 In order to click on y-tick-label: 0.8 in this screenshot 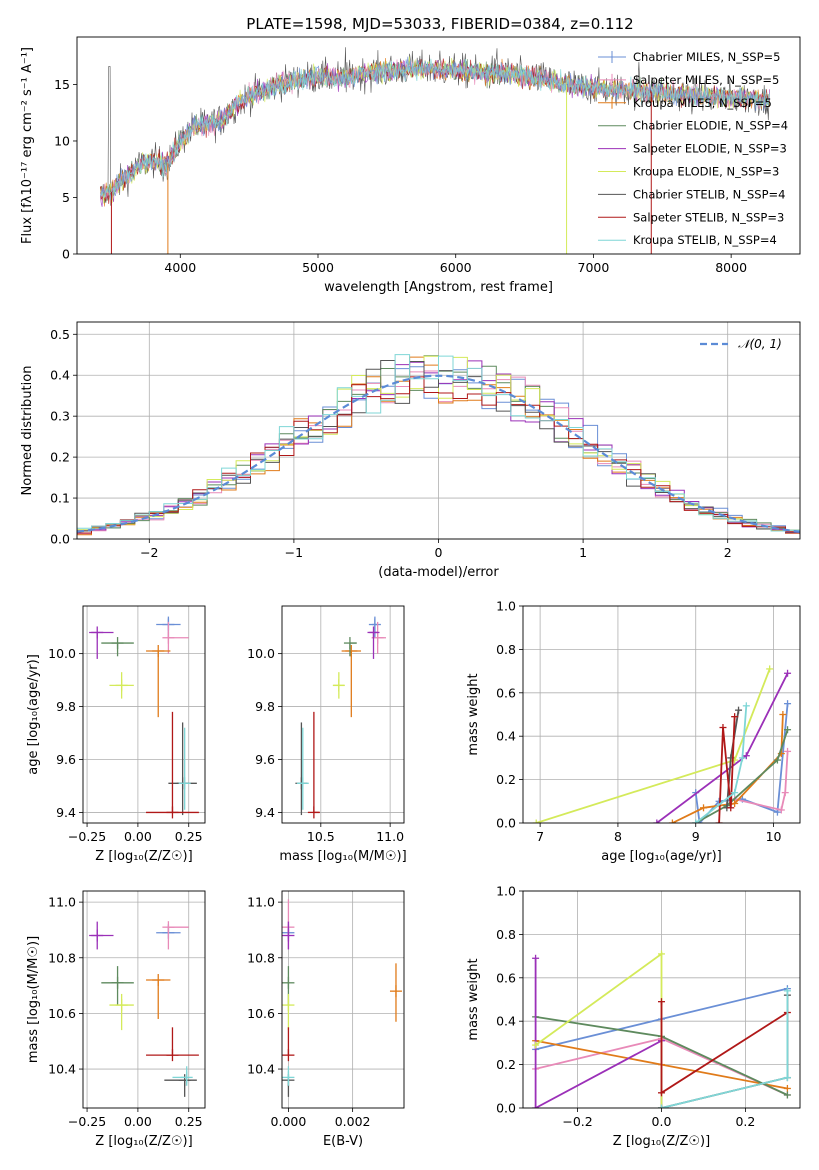, I will do `click(506, 934)`.